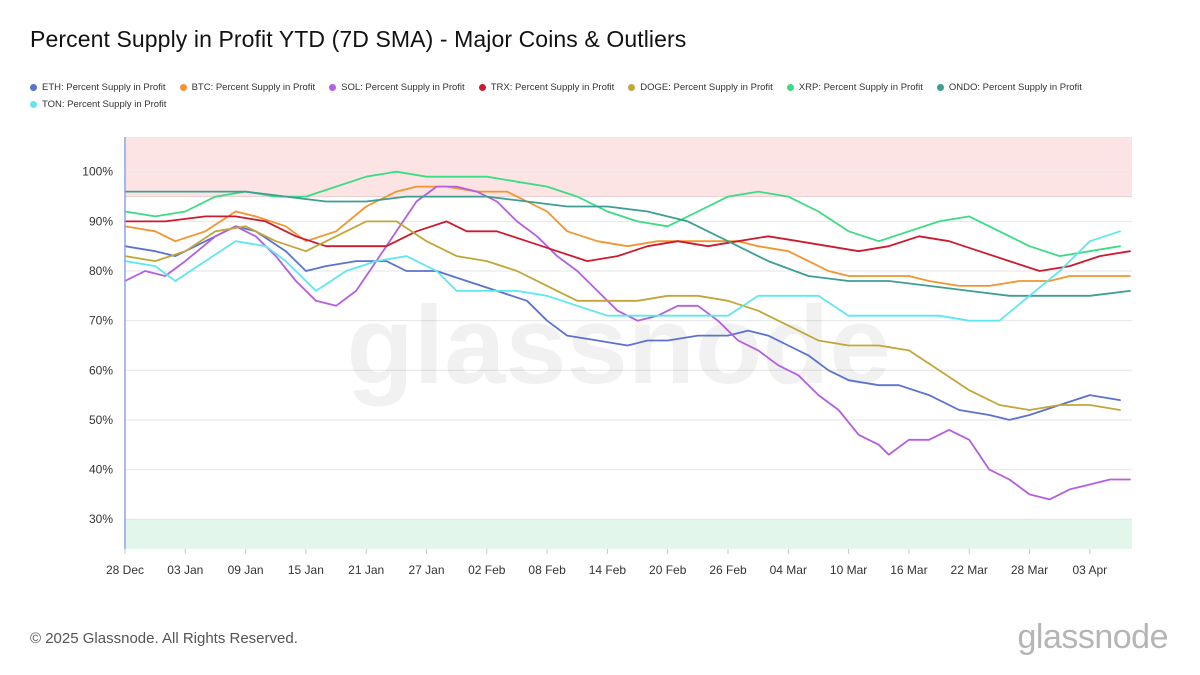  Describe the element at coordinates (306, 570) in the screenshot. I see `x-tick-label: 15 Jan` at that location.